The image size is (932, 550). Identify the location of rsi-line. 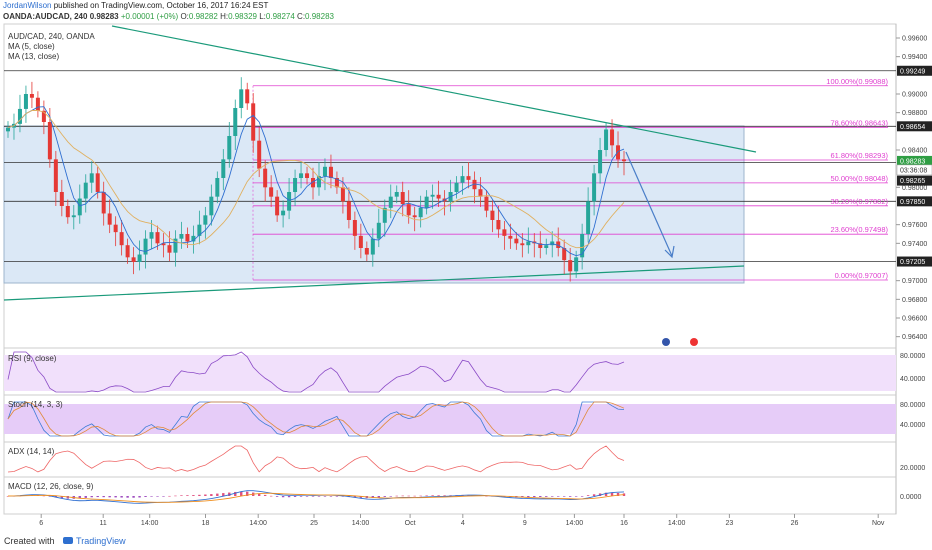
(316, 372).